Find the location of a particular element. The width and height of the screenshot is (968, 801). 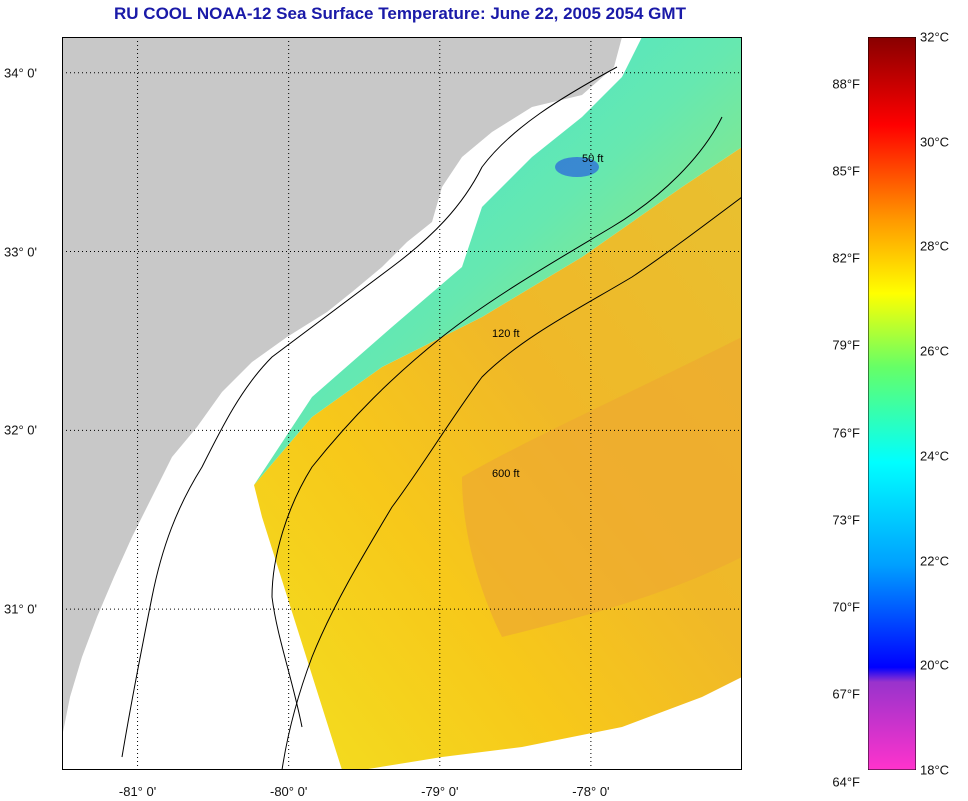

celsius-label: 18°C is located at coordinates (935, 770).